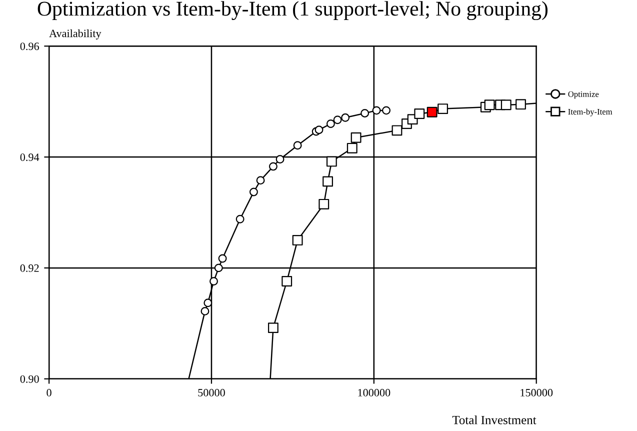 The image size is (637, 431). I want to click on y-tick-label: 0.96, so click(29, 46).